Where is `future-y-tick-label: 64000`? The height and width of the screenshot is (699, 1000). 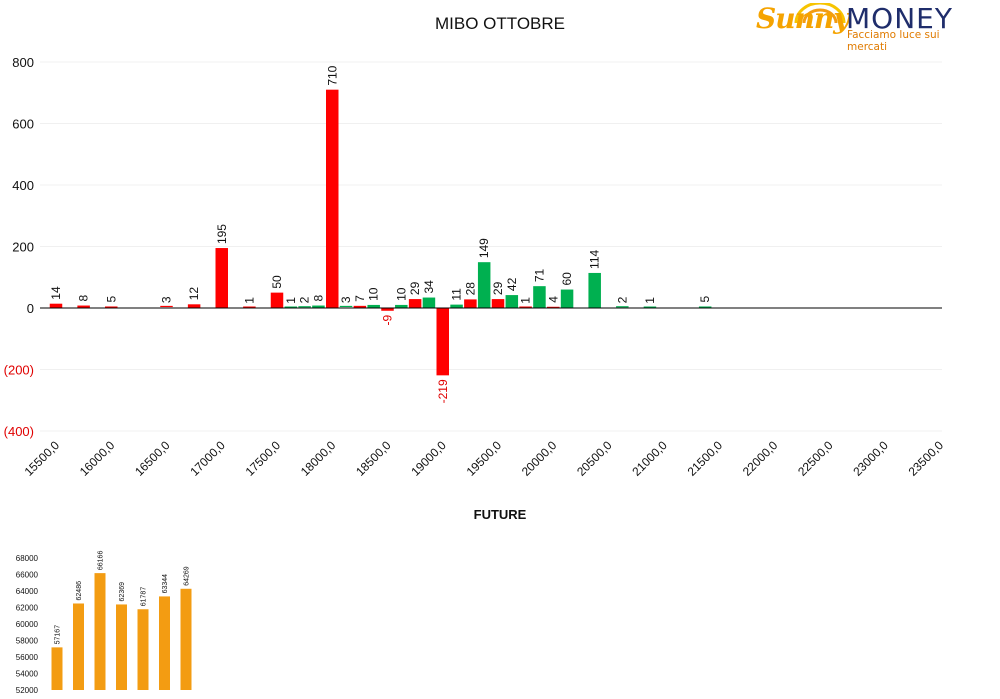
future-y-tick-label: 64000 is located at coordinates (27, 591).